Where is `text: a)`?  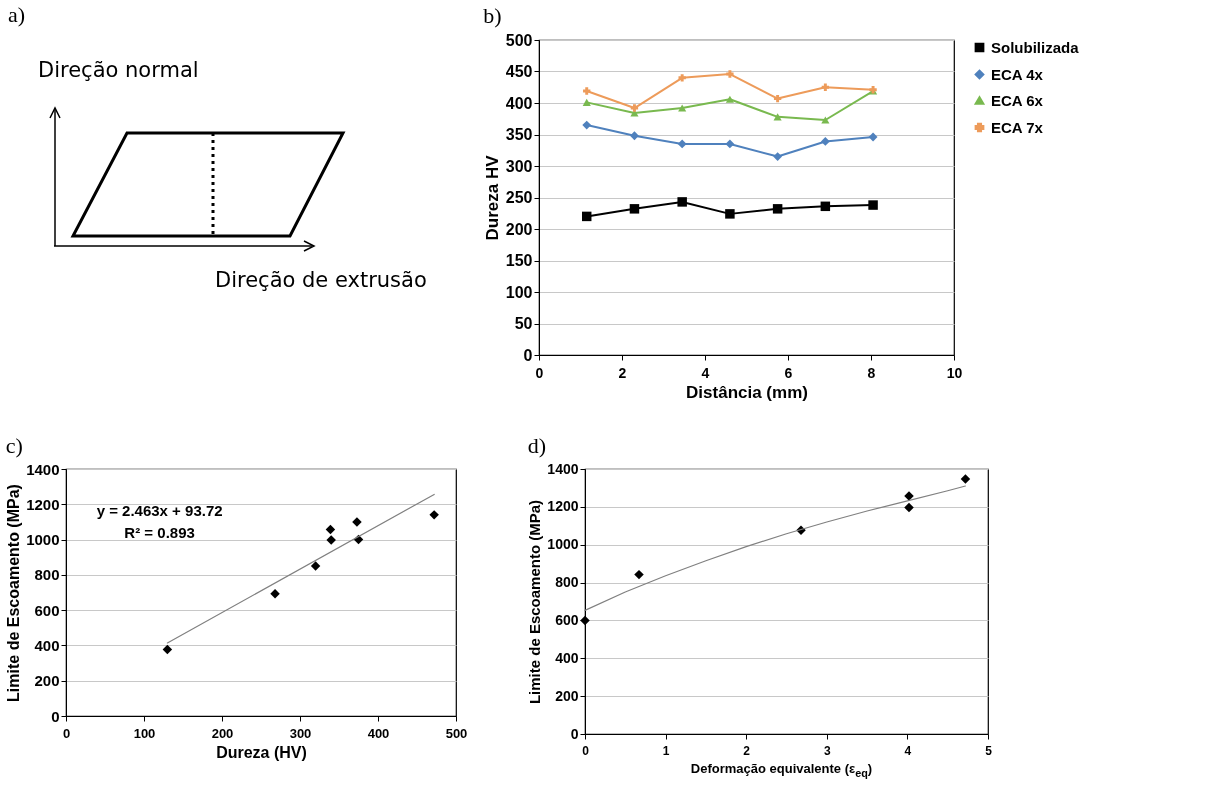
text: a) is located at coordinates (17, 15).